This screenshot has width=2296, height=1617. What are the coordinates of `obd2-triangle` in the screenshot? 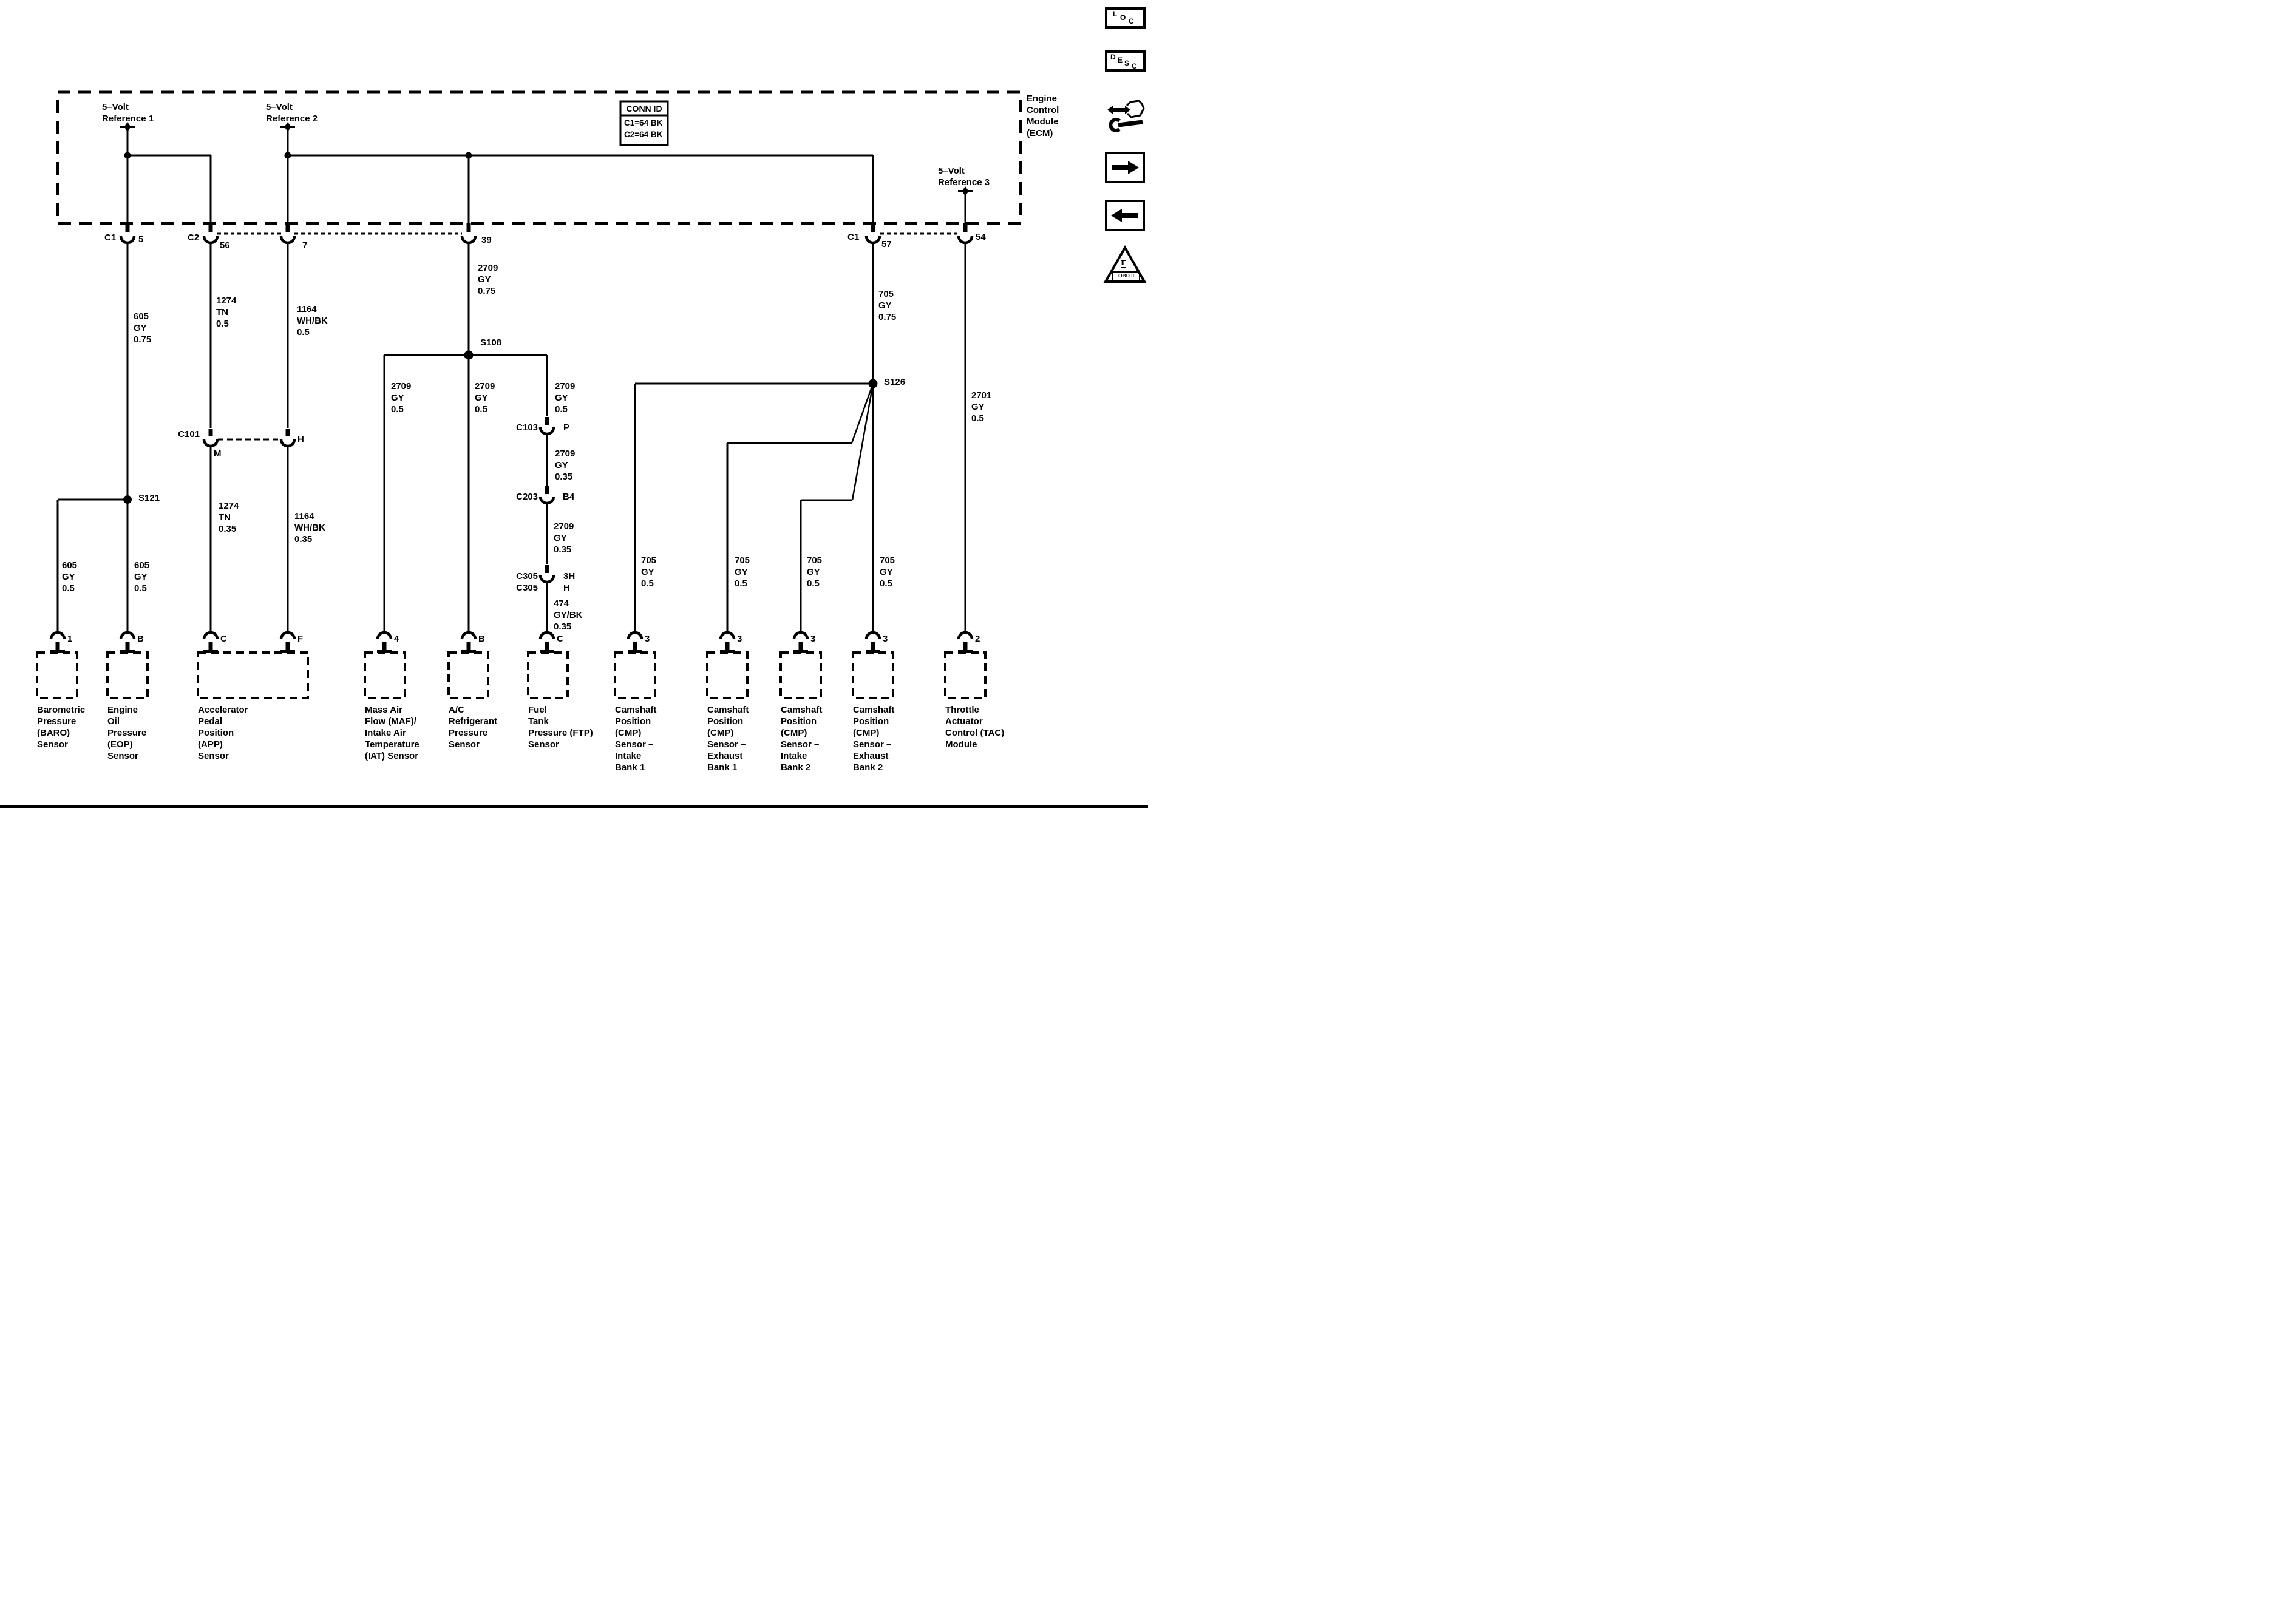 It's located at (1125, 264).